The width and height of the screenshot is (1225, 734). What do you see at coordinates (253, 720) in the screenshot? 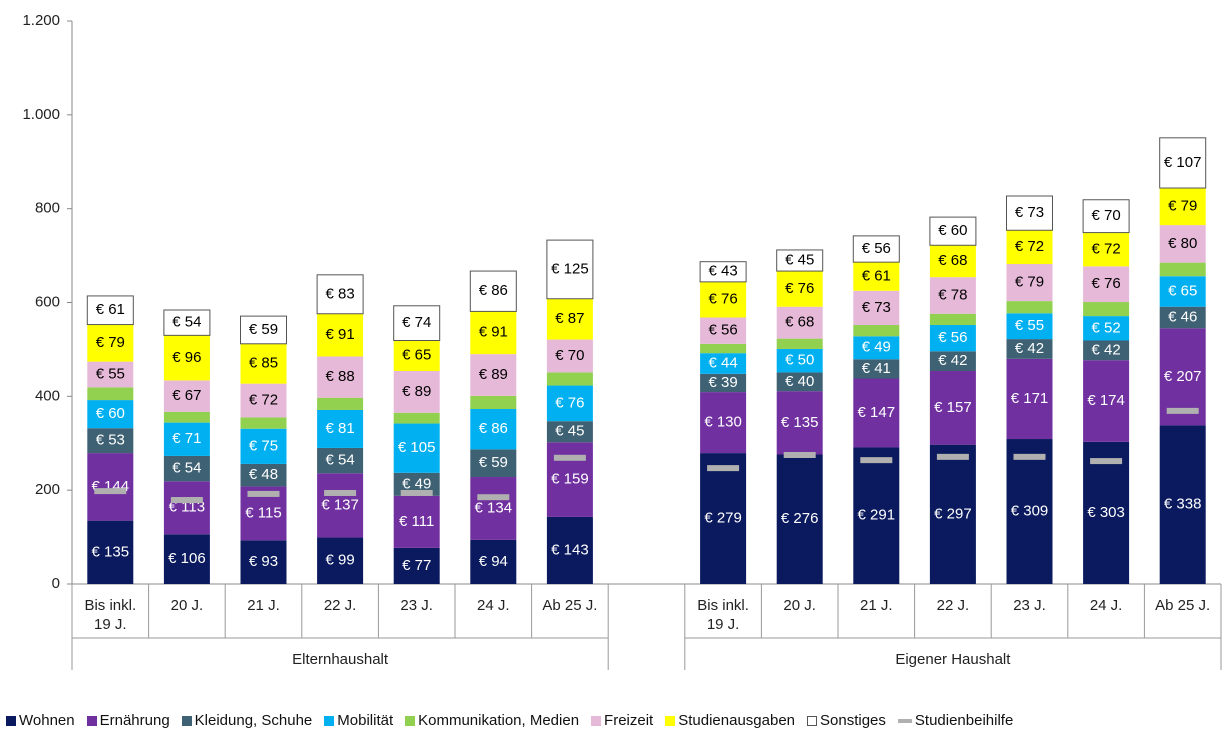
I see `legend-label: Kleidung, Schuhe` at bounding box center [253, 720].